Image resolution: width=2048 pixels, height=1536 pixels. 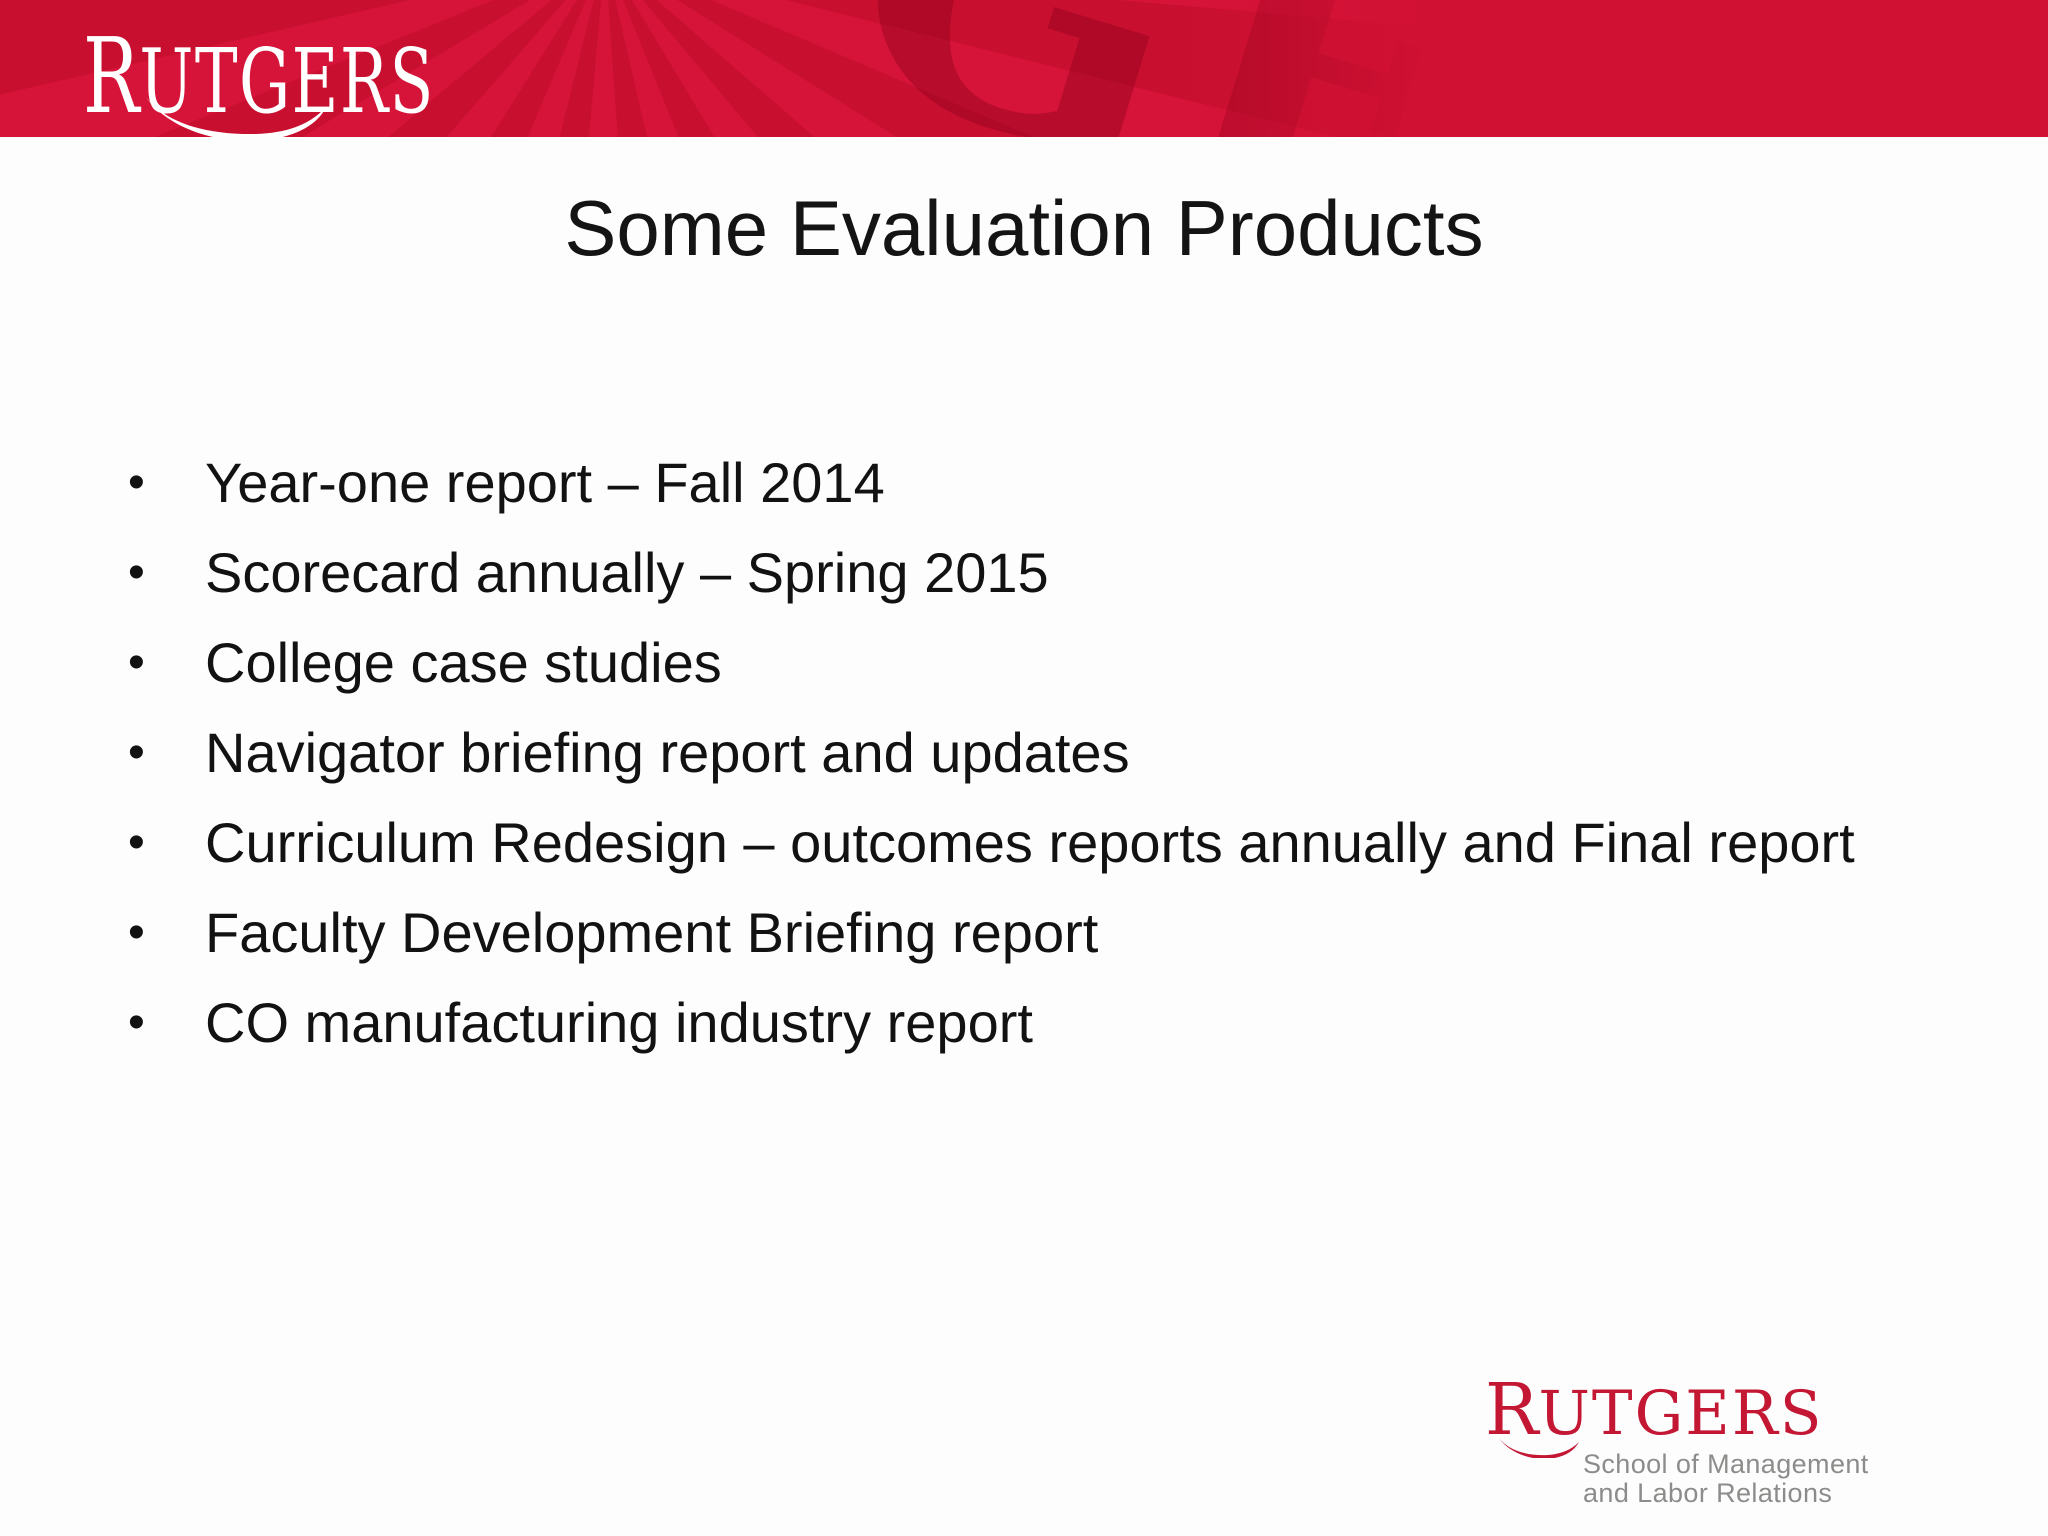 I want to click on list-item: • College case studies, so click(x=998, y=662).